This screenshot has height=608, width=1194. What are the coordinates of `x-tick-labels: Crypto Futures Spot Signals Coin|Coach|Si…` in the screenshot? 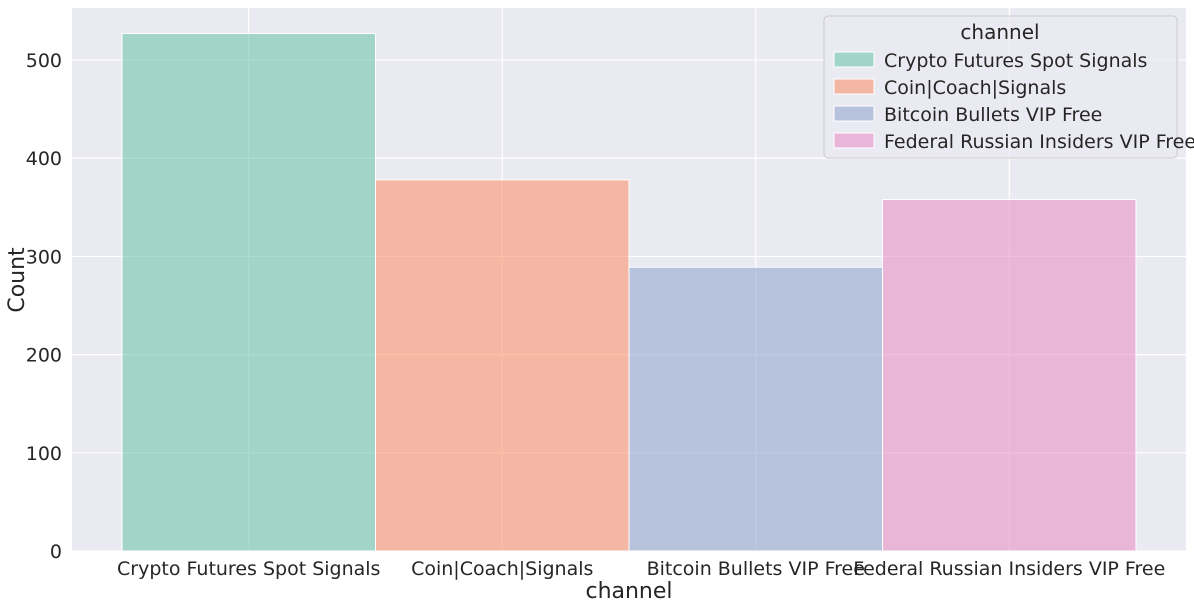 It's located at (641, 569).